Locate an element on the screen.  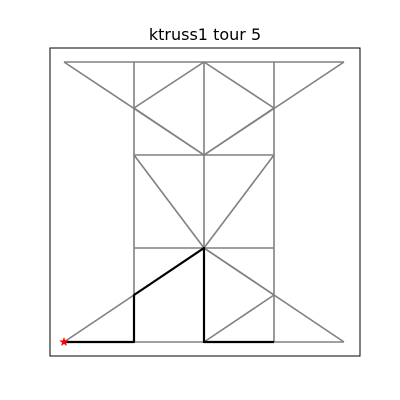
tour-path is located at coordinates (169, 295).